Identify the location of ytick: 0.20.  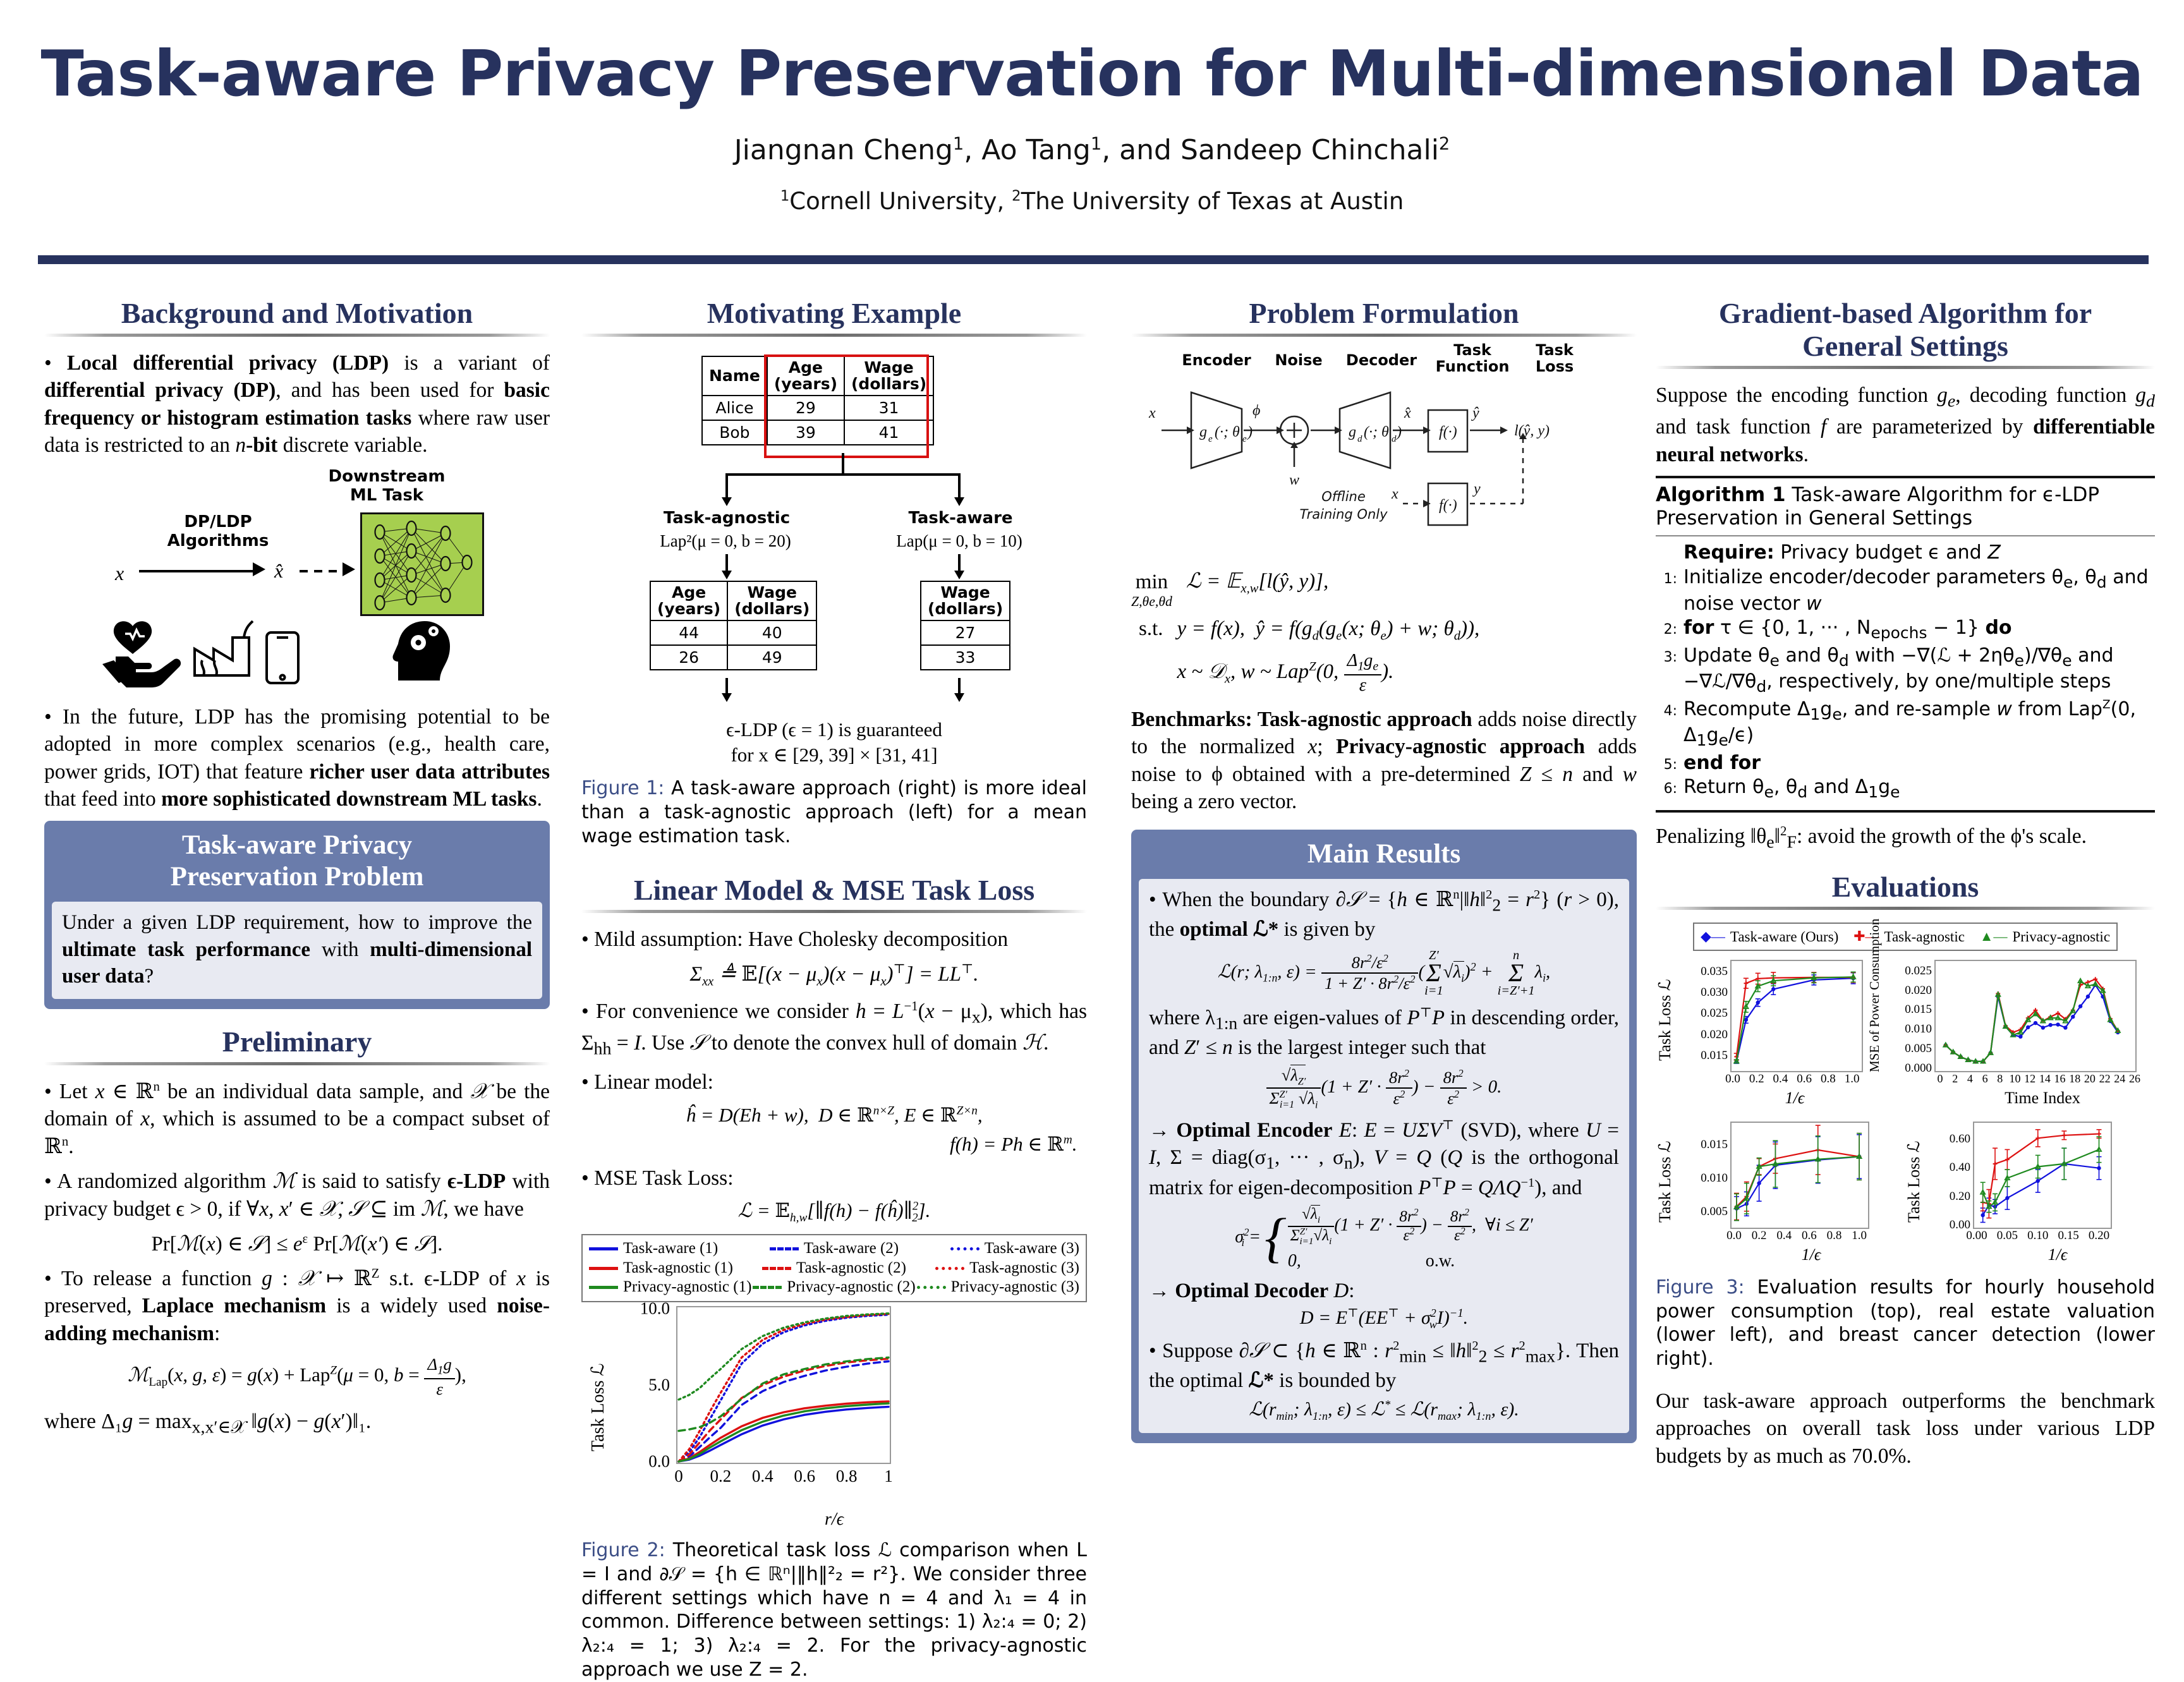
(1959, 1196).